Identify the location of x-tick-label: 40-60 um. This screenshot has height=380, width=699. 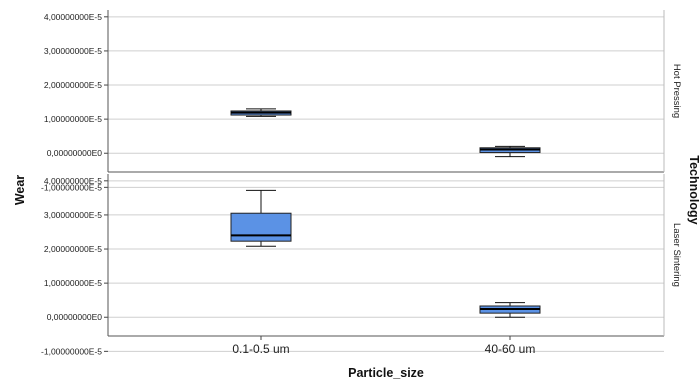
(510, 349).